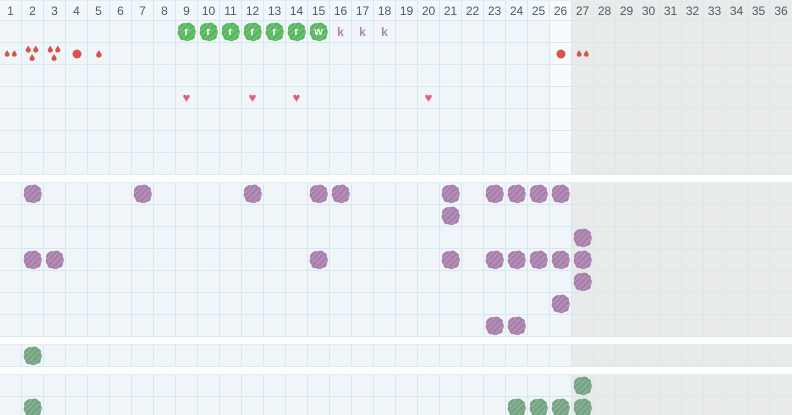  What do you see at coordinates (517, 10) in the screenshot?
I see `day-header-cell: 24` at bounding box center [517, 10].